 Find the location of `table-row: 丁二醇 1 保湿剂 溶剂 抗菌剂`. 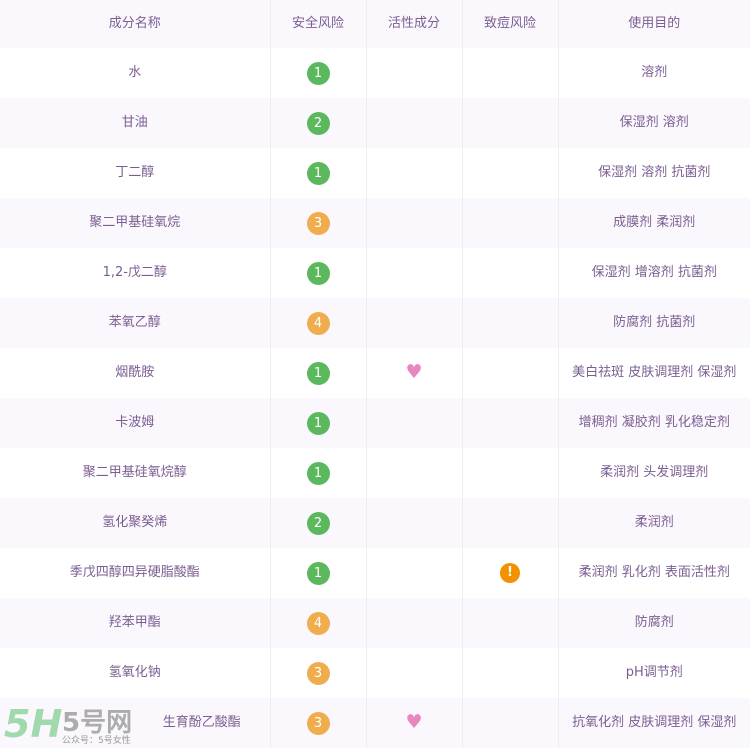

table-row: 丁二醇 1 保湿剂 溶剂 抗菌剂 is located at coordinates (375, 173).